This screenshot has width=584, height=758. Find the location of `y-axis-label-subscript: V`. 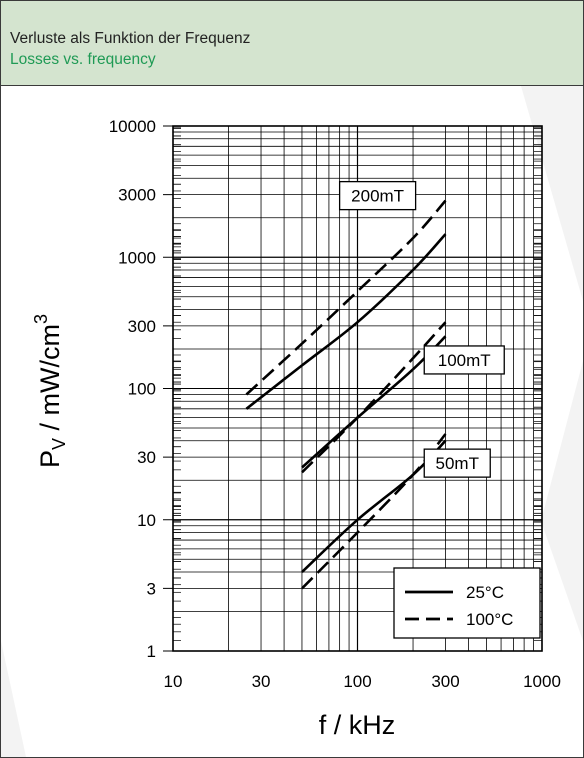

y-axis-label-subscript: V is located at coordinates (59, 444).